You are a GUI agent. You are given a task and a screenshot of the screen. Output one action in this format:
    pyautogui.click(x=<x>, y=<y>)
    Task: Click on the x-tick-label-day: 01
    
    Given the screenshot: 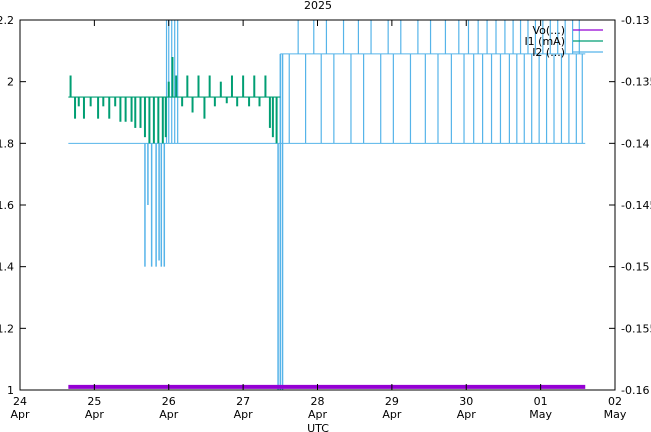 What is the action you would take?
    pyautogui.click(x=541, y=401)
    